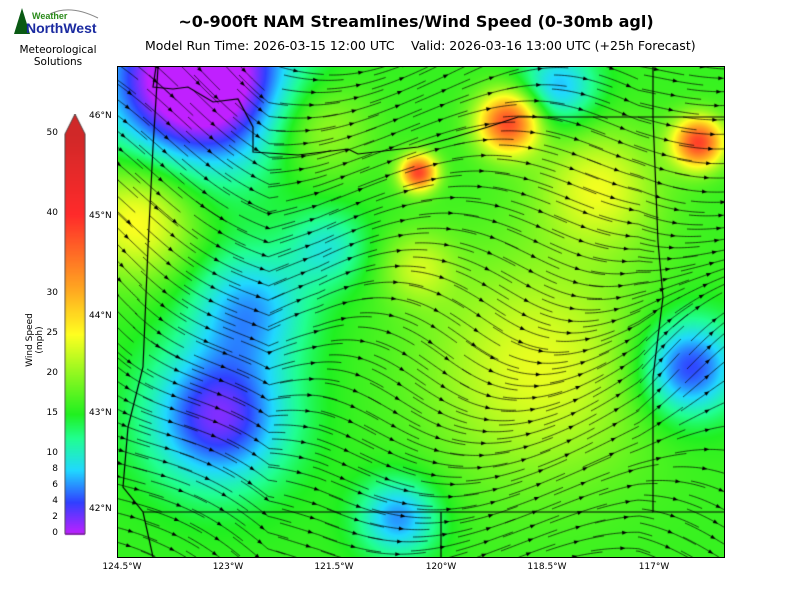 This screenshot has width=800, height=600. I want to click on colorbar-tick: 8, so click(55, 469).